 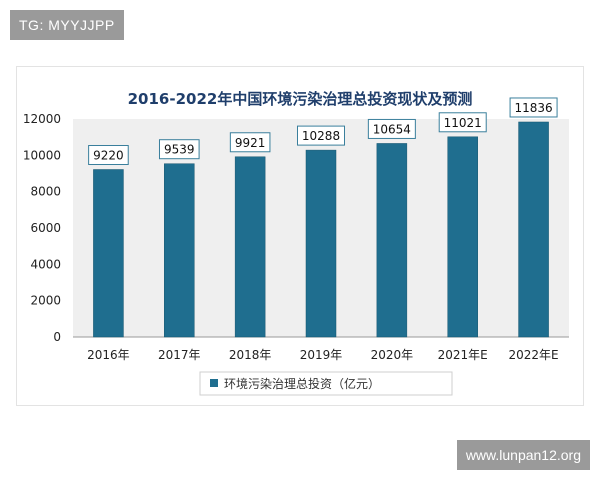 I want to click on y-tick-label: 12000, so click(x=42, y=119).